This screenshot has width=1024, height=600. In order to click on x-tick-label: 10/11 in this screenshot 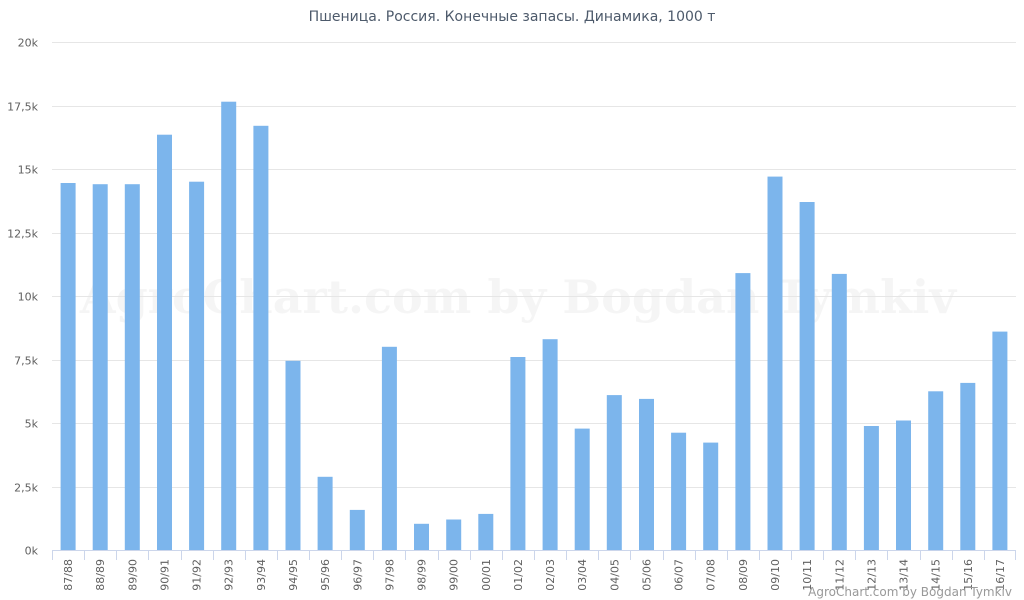, I will do `click(807, 575)`.